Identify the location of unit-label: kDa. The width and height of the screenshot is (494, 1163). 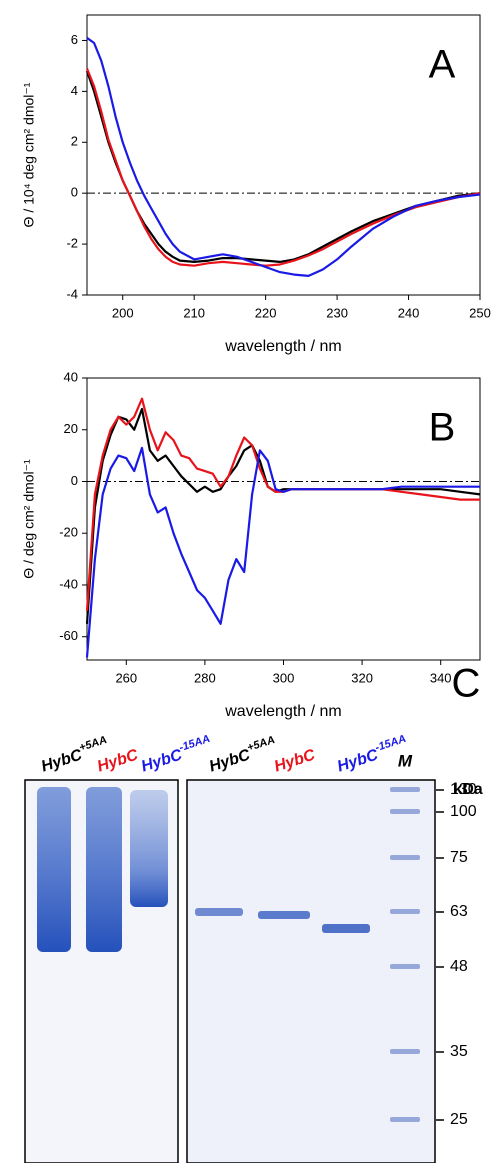
(467, 789).